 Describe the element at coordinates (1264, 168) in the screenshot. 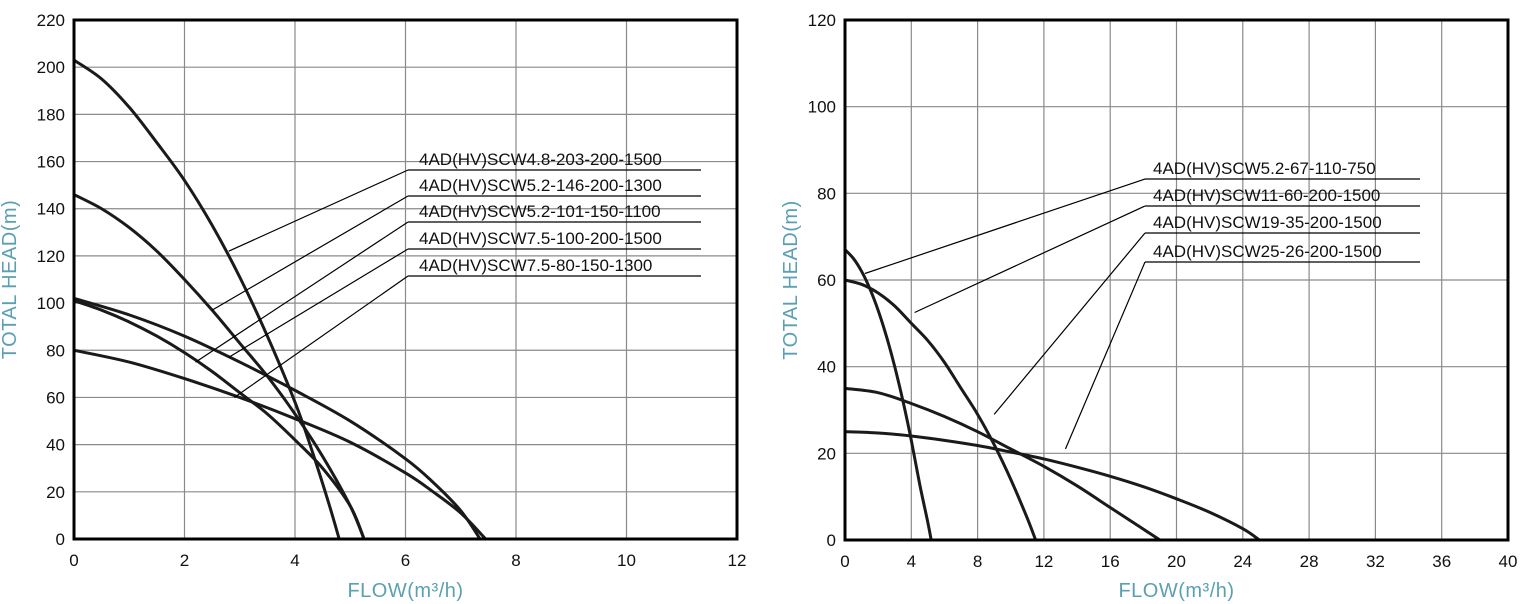

I see `legend-label: 4AD(HV)SCW5.2-67-110-750` at that location.